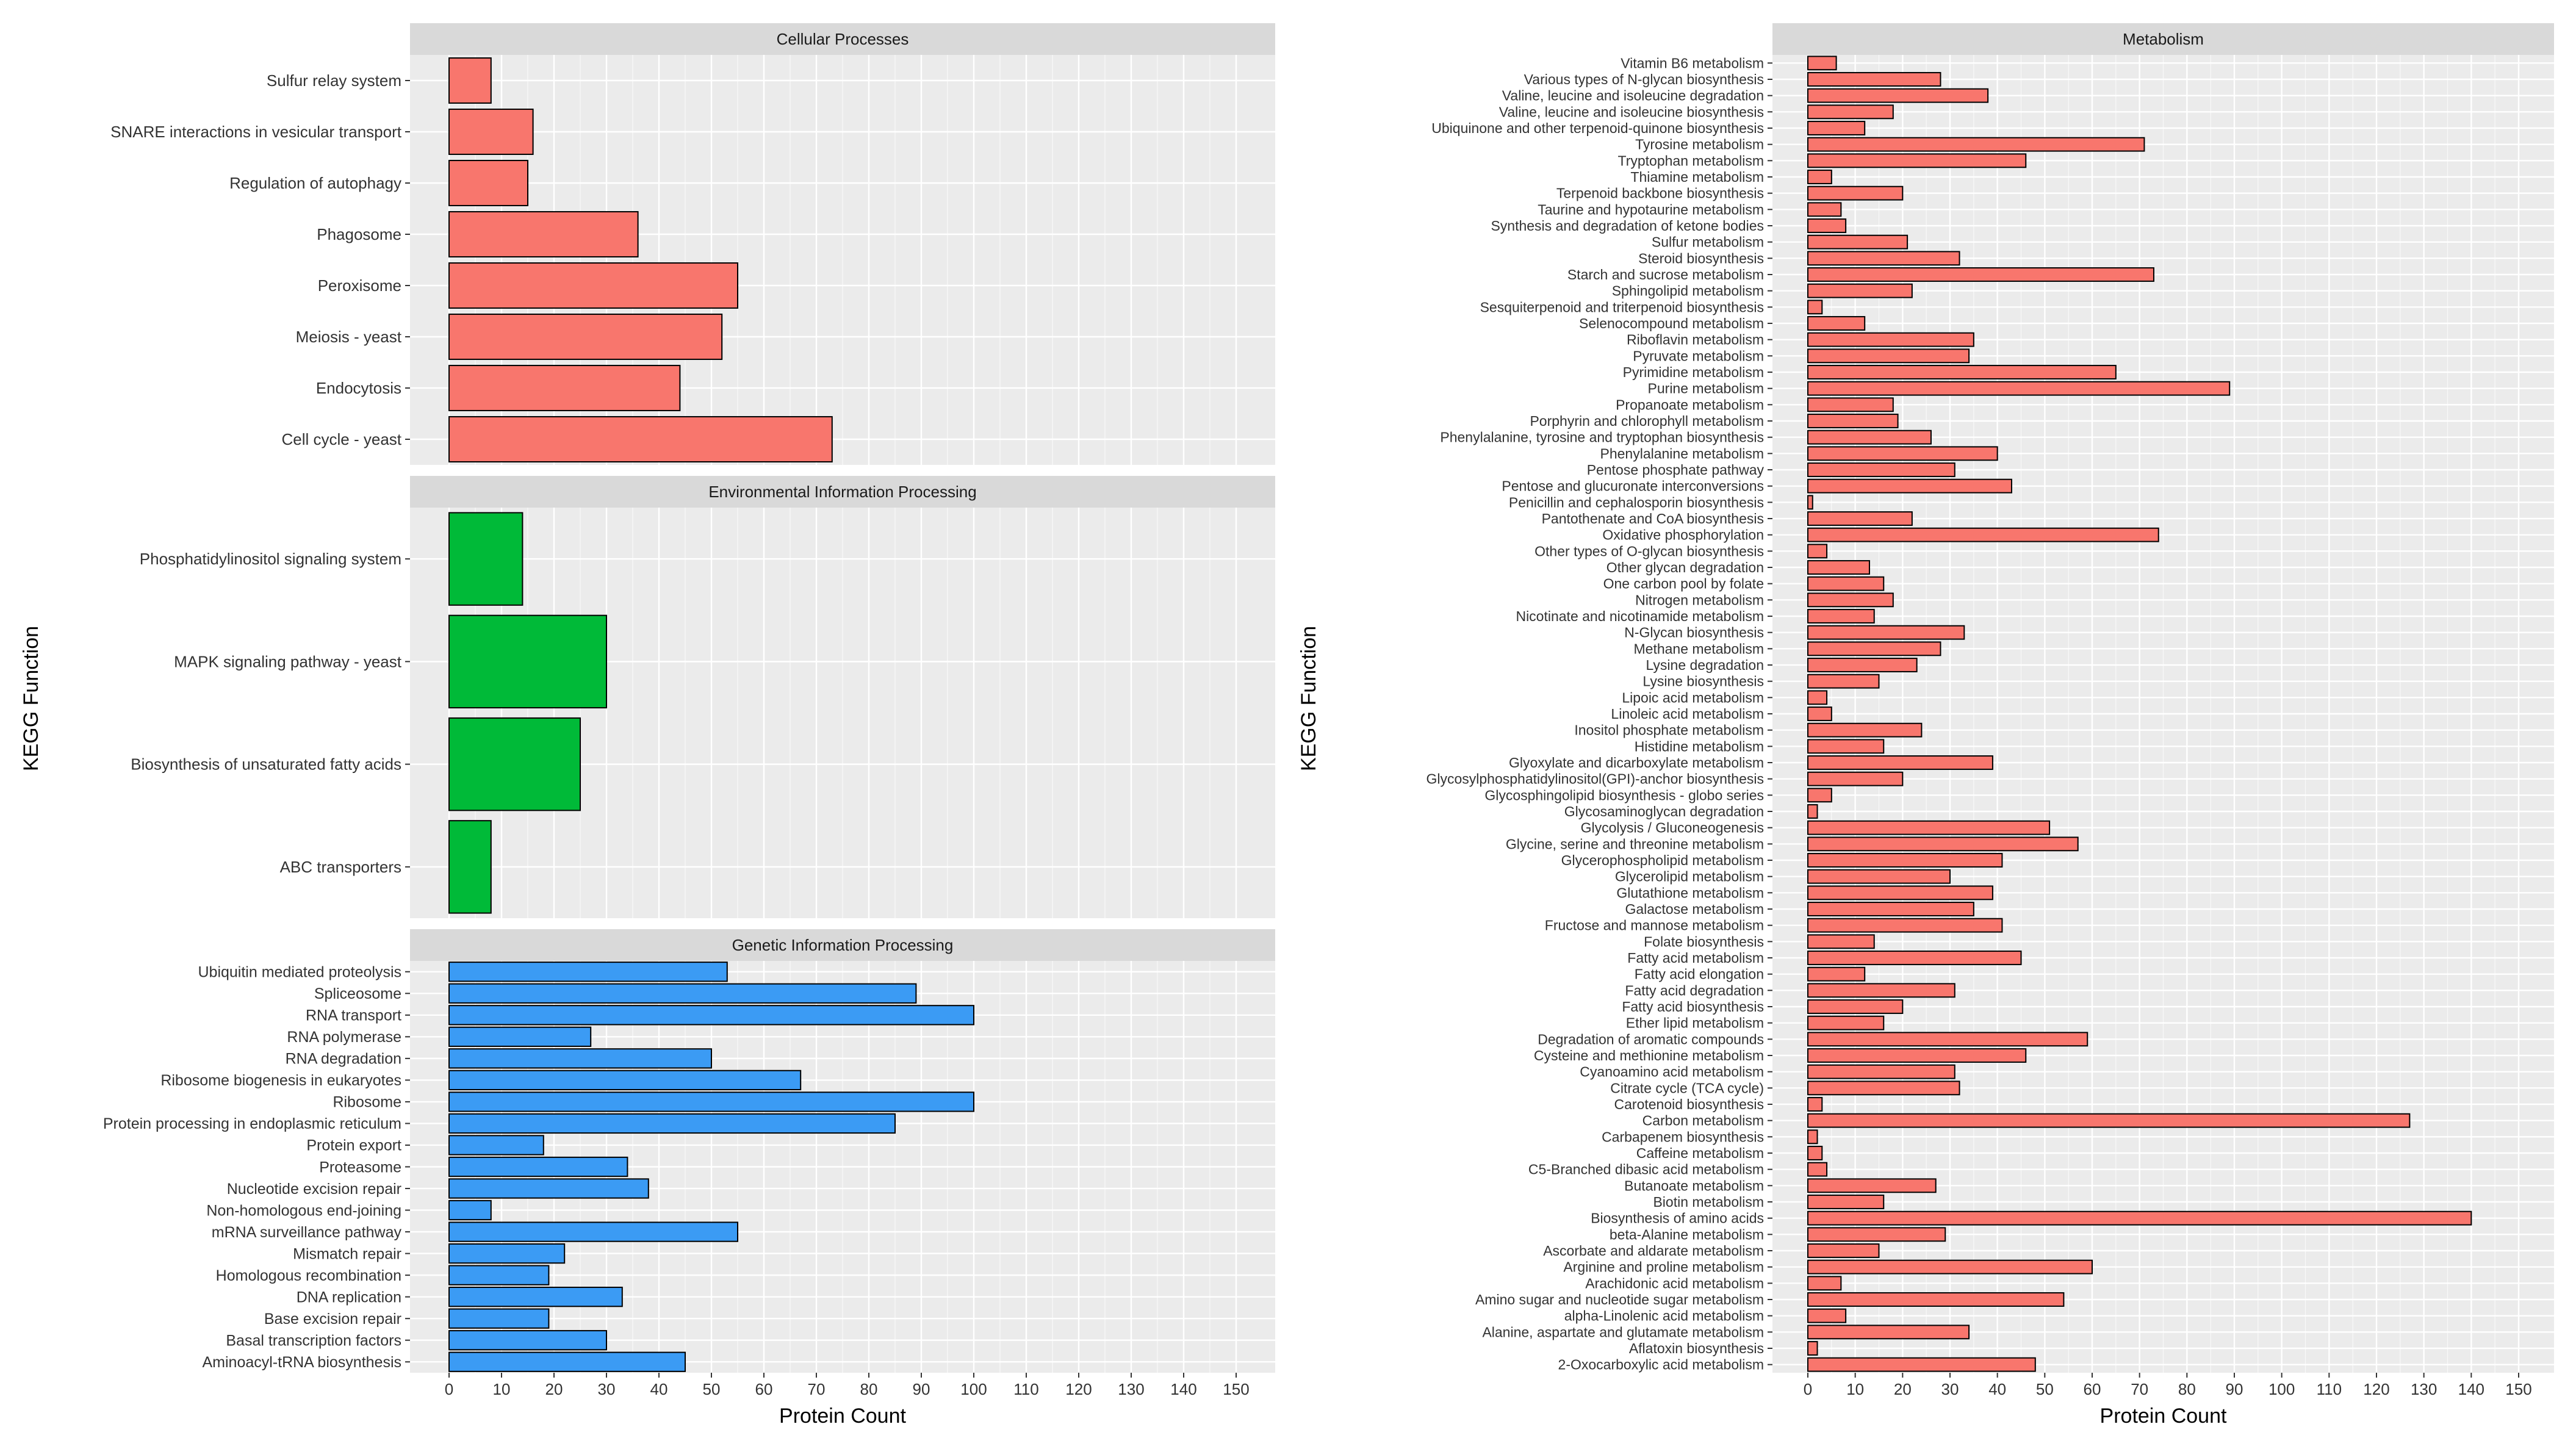 The image size is (2576, 1438). Describe the element at coordinates (1695, 1023) in the screenshot. I see `category-label: Ether lipid metabolism` at that location.